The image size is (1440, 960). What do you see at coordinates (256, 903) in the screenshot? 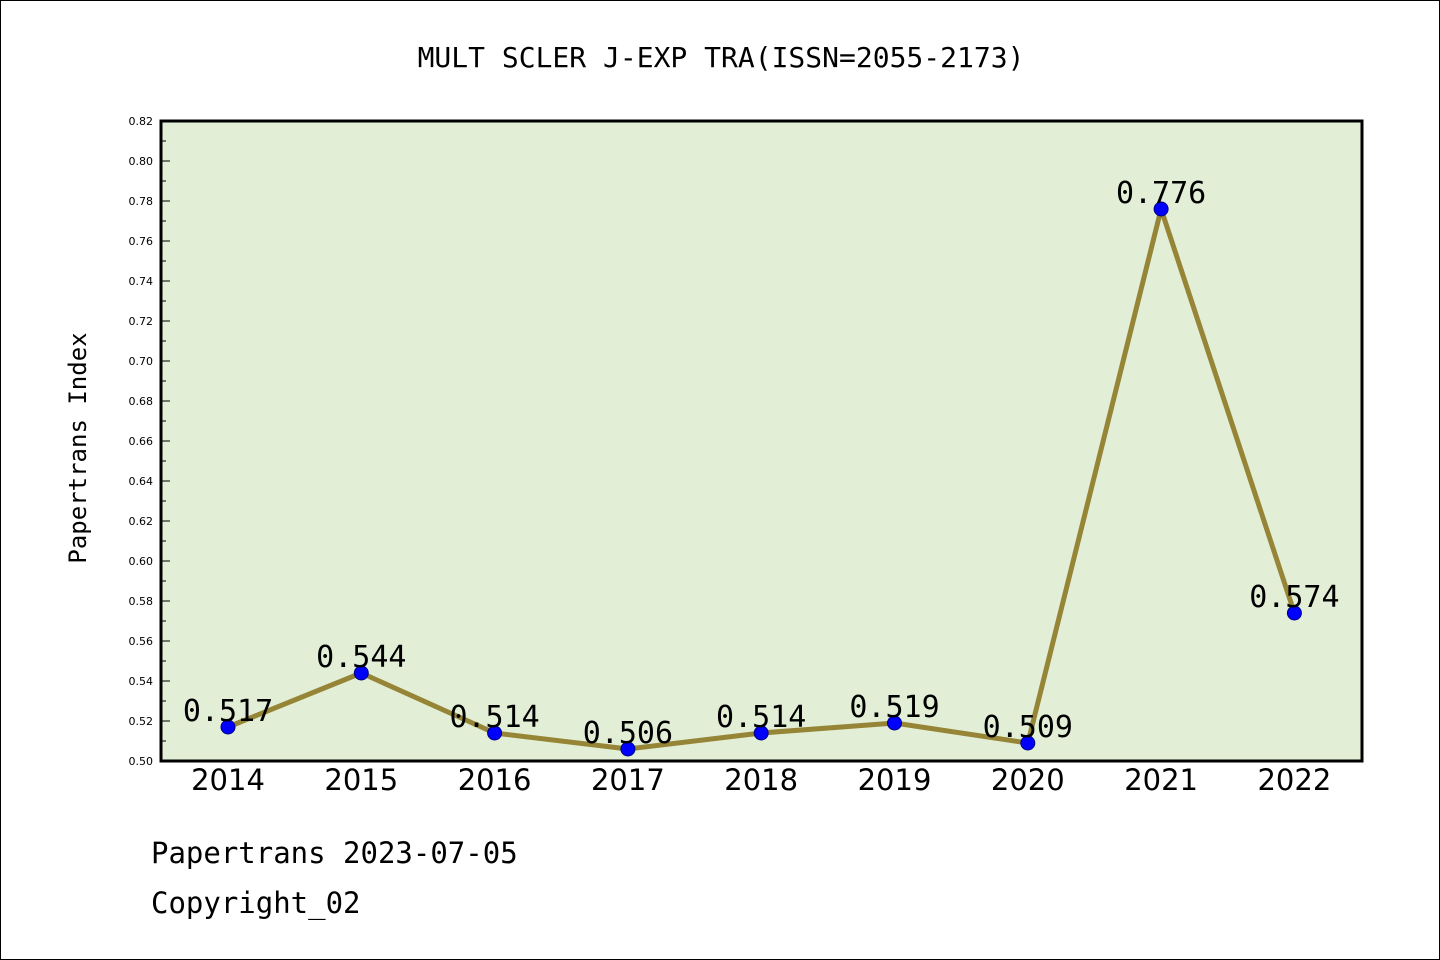
I see `footer-copyright-text: Copyright_02` at bounding box center [256, 903].